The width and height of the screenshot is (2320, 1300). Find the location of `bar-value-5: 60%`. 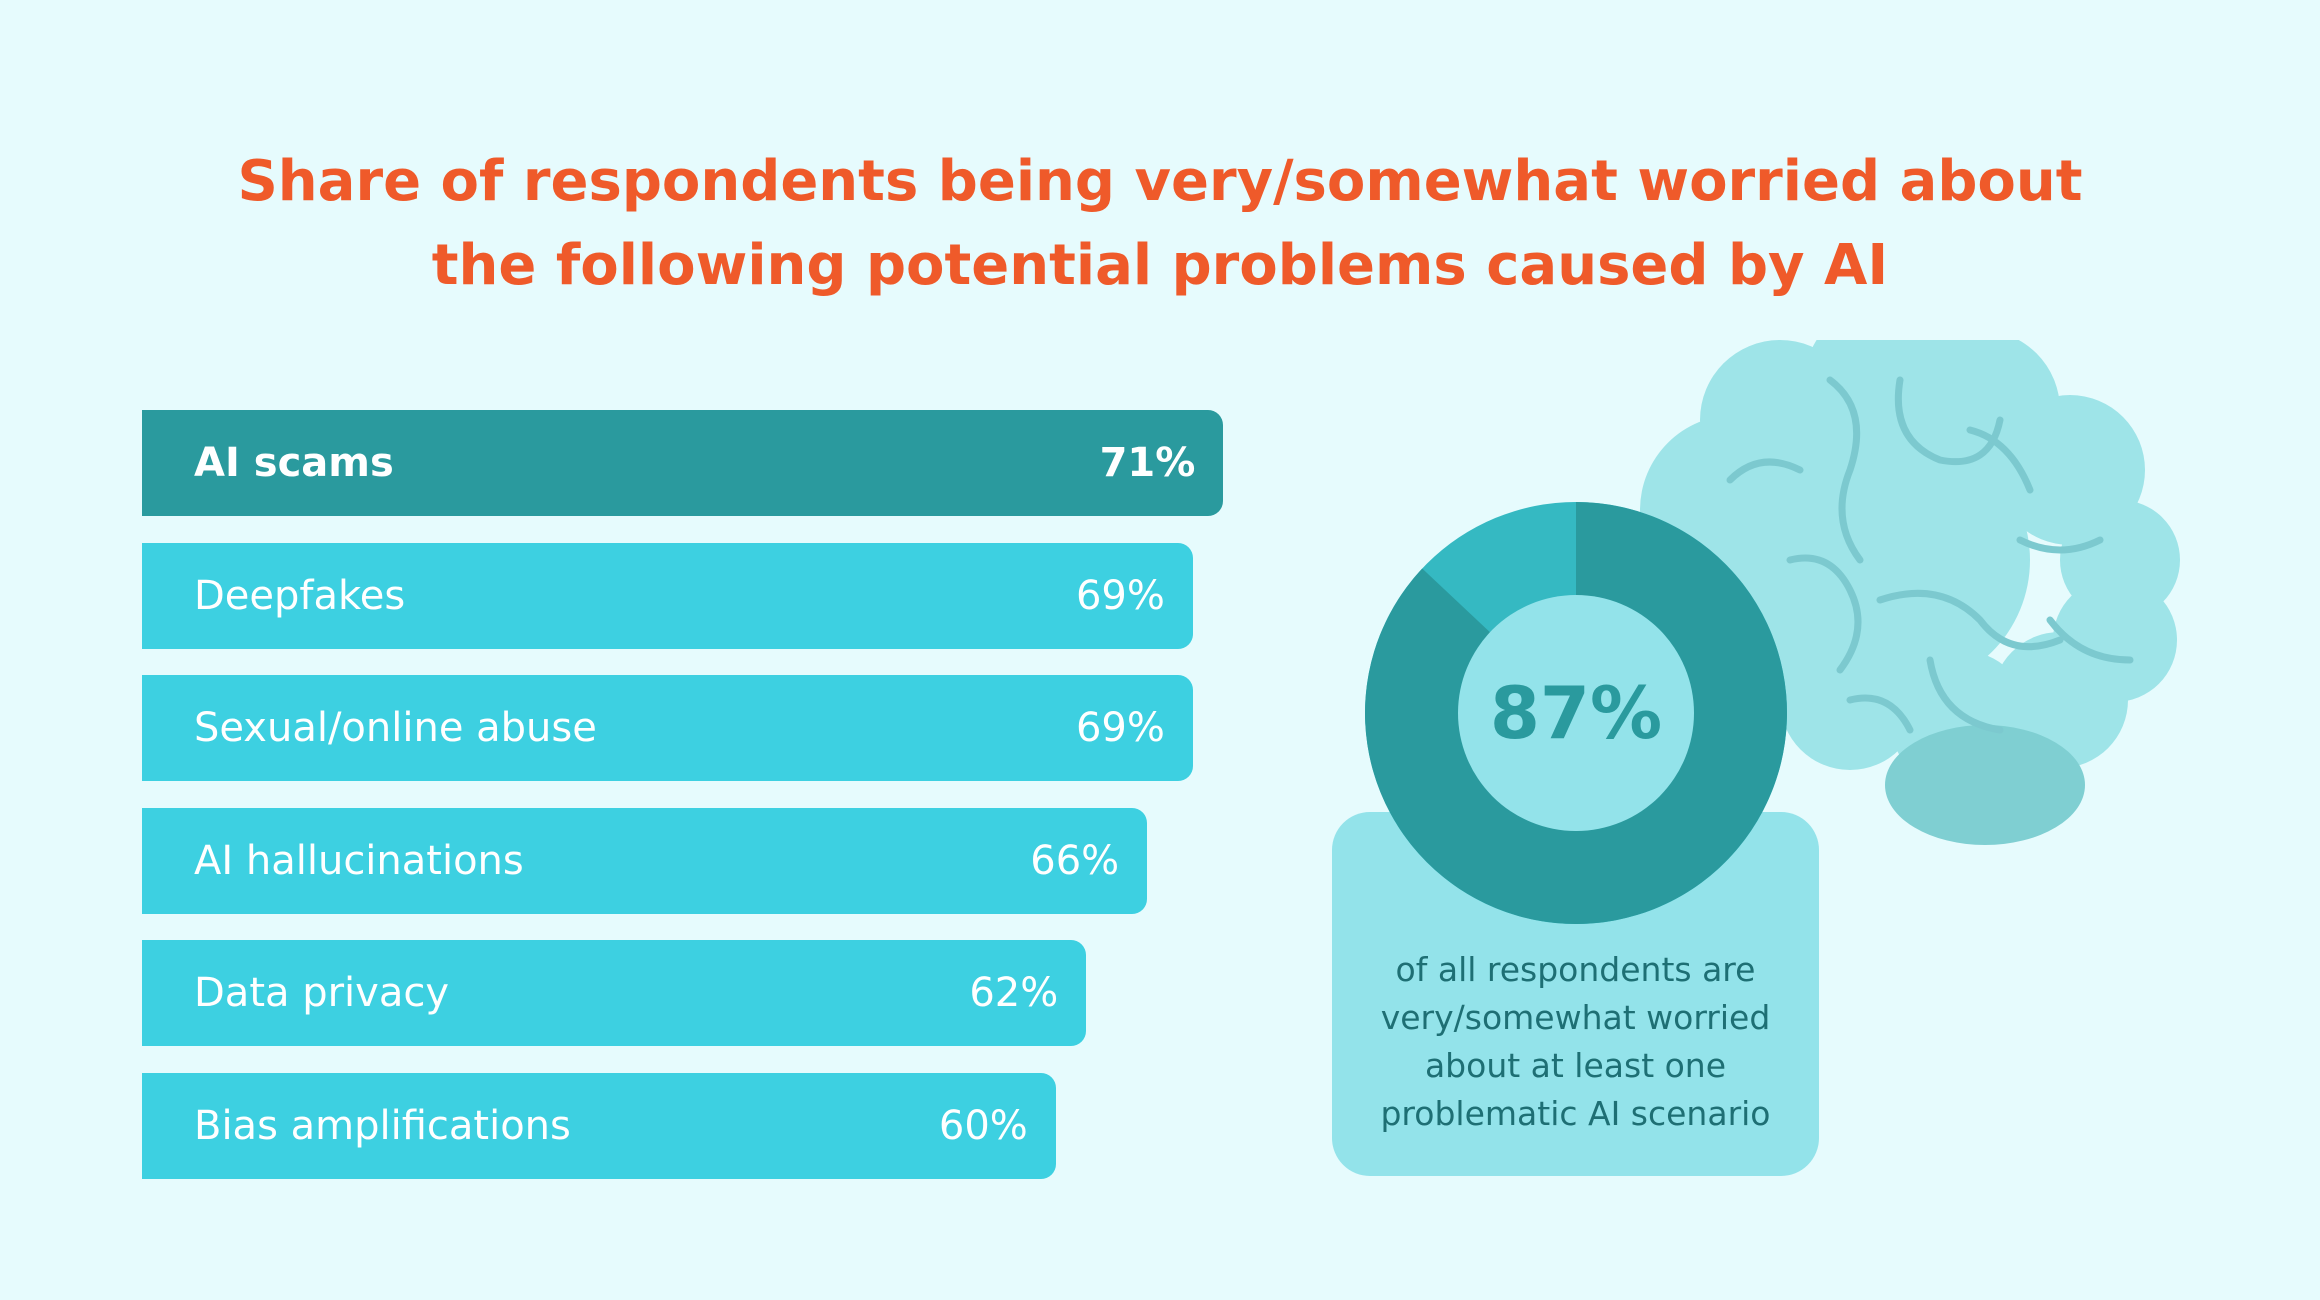

bar-value-5: 60% is located at coordinates (983, 1125).